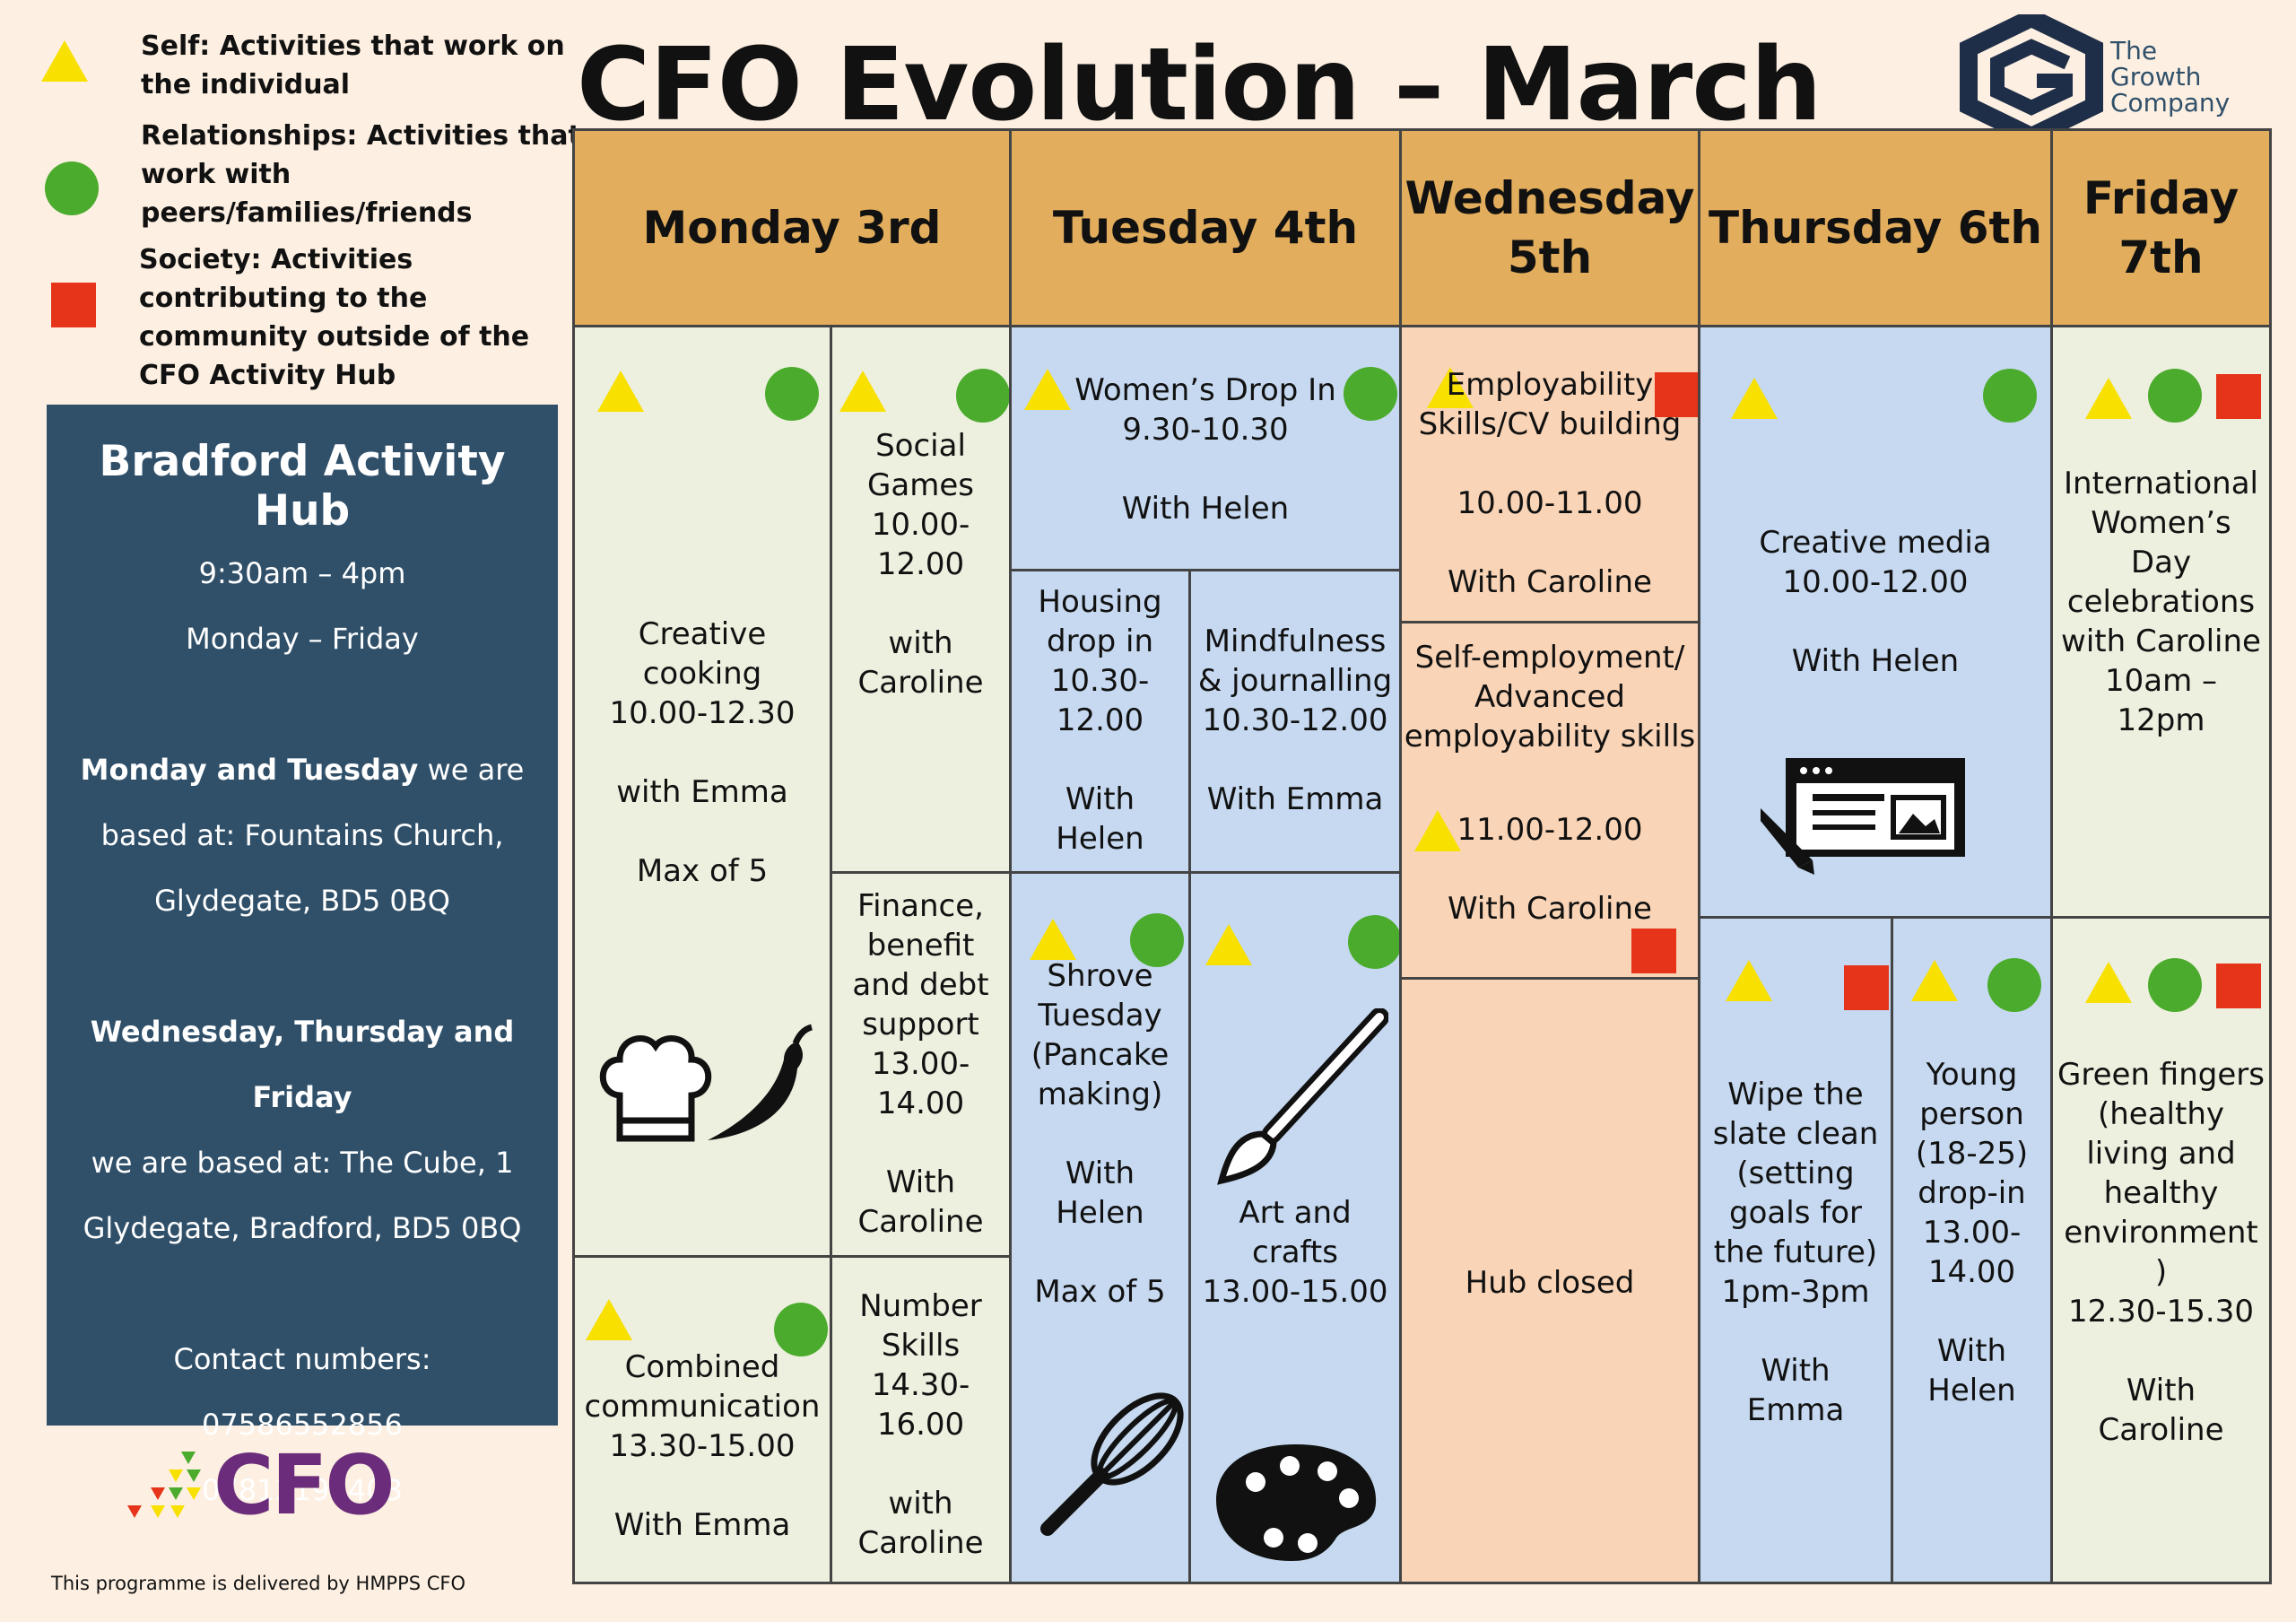  Describe the element at coordinates (760, 1082) in the screenshot. I see `chili-pepper-icon` at that location.